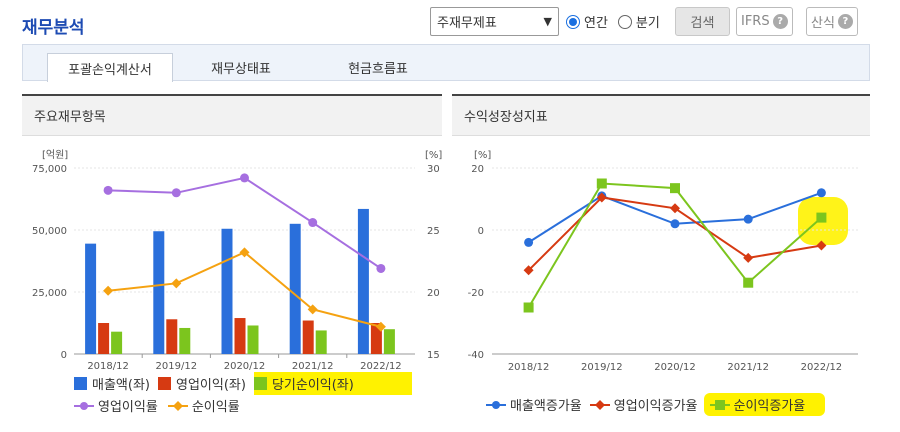 The image size is (900, 432). I want to click on left-axis-unit: [억원], so click(55, 155).